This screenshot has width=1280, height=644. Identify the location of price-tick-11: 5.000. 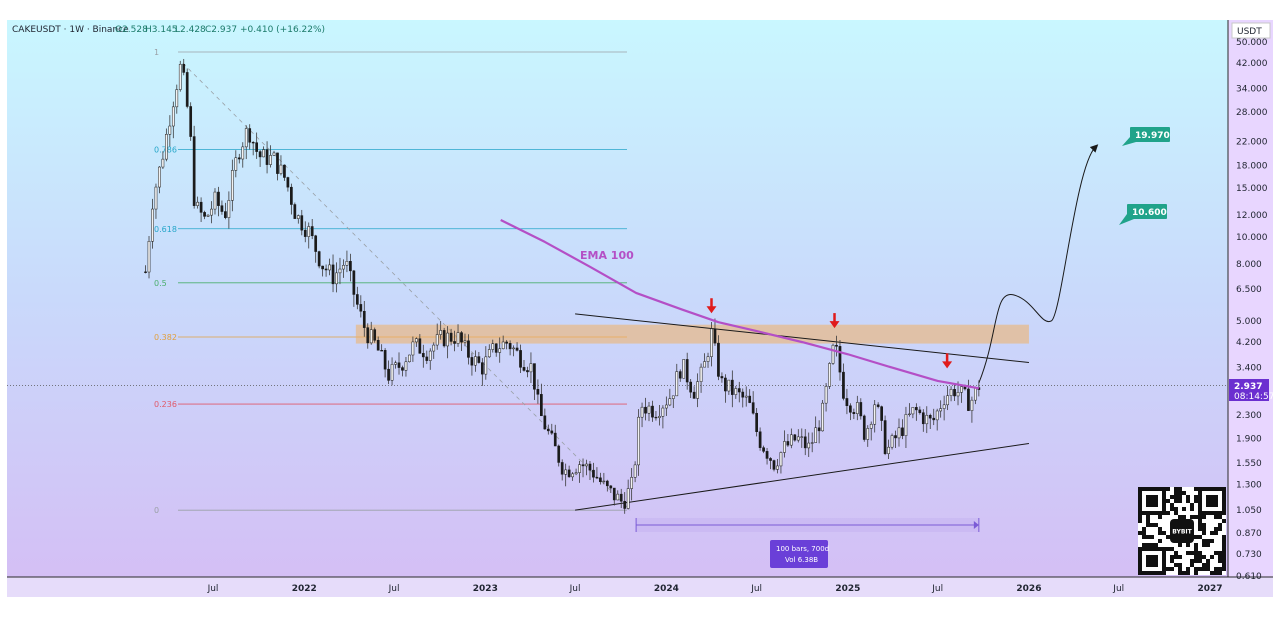
(1249, 322).